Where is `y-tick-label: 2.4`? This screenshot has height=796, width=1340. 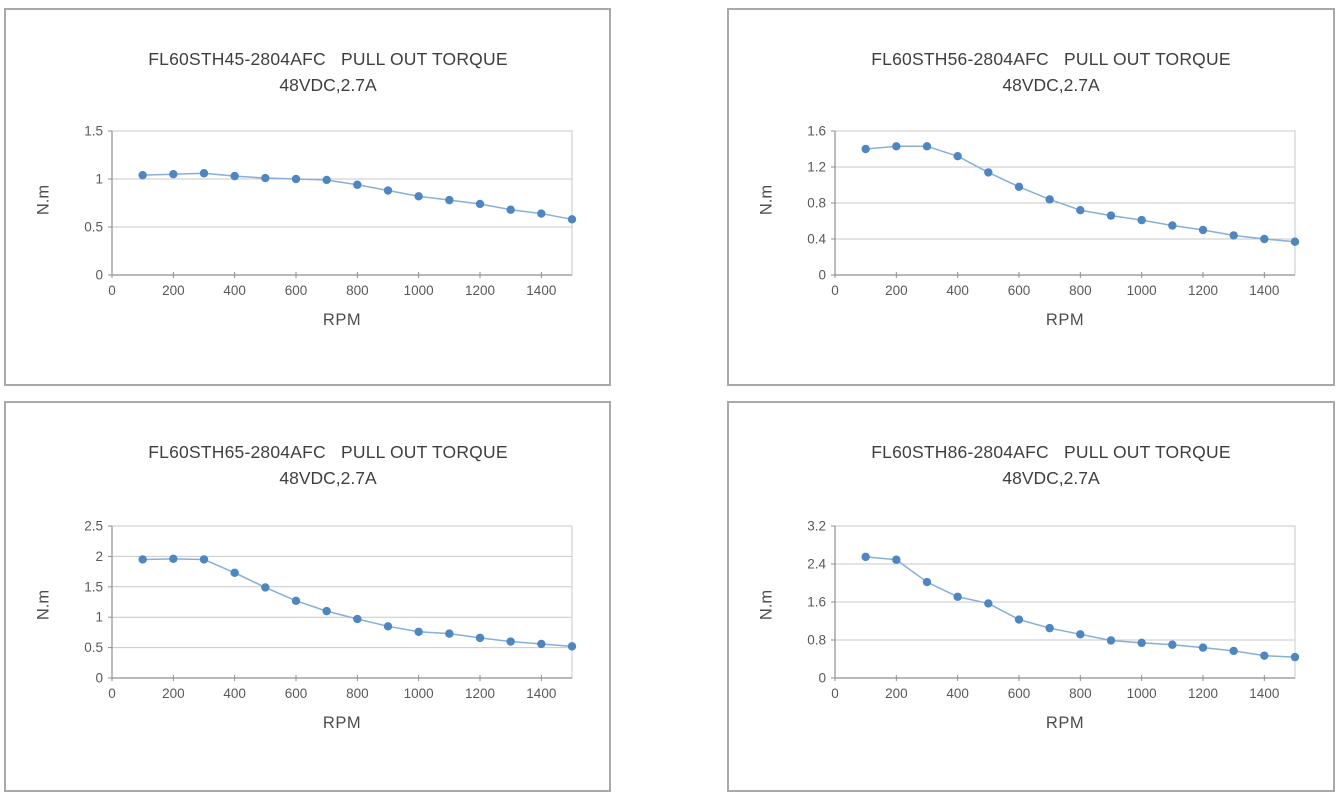 y-tick-label: 2.4 is located at coordinates (816, 564).